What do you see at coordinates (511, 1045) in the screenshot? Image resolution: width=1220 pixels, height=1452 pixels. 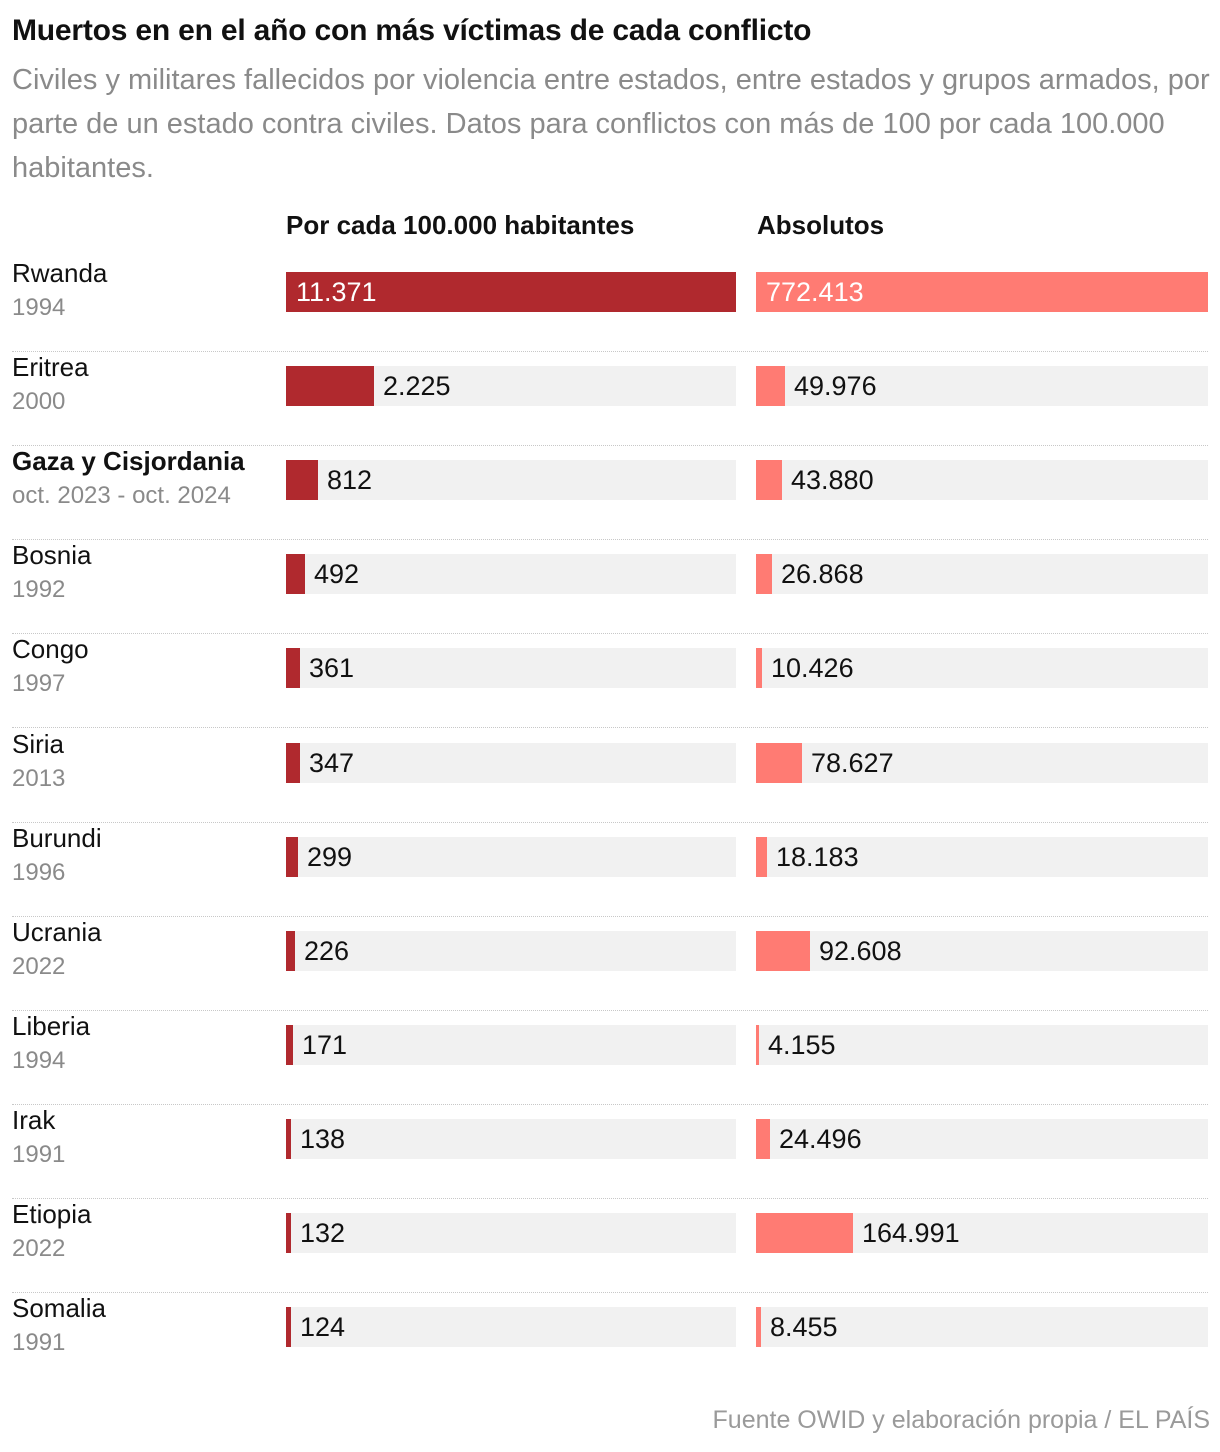 I see `per-capita-bar-track: 171` at bounding box center [511, 1045].